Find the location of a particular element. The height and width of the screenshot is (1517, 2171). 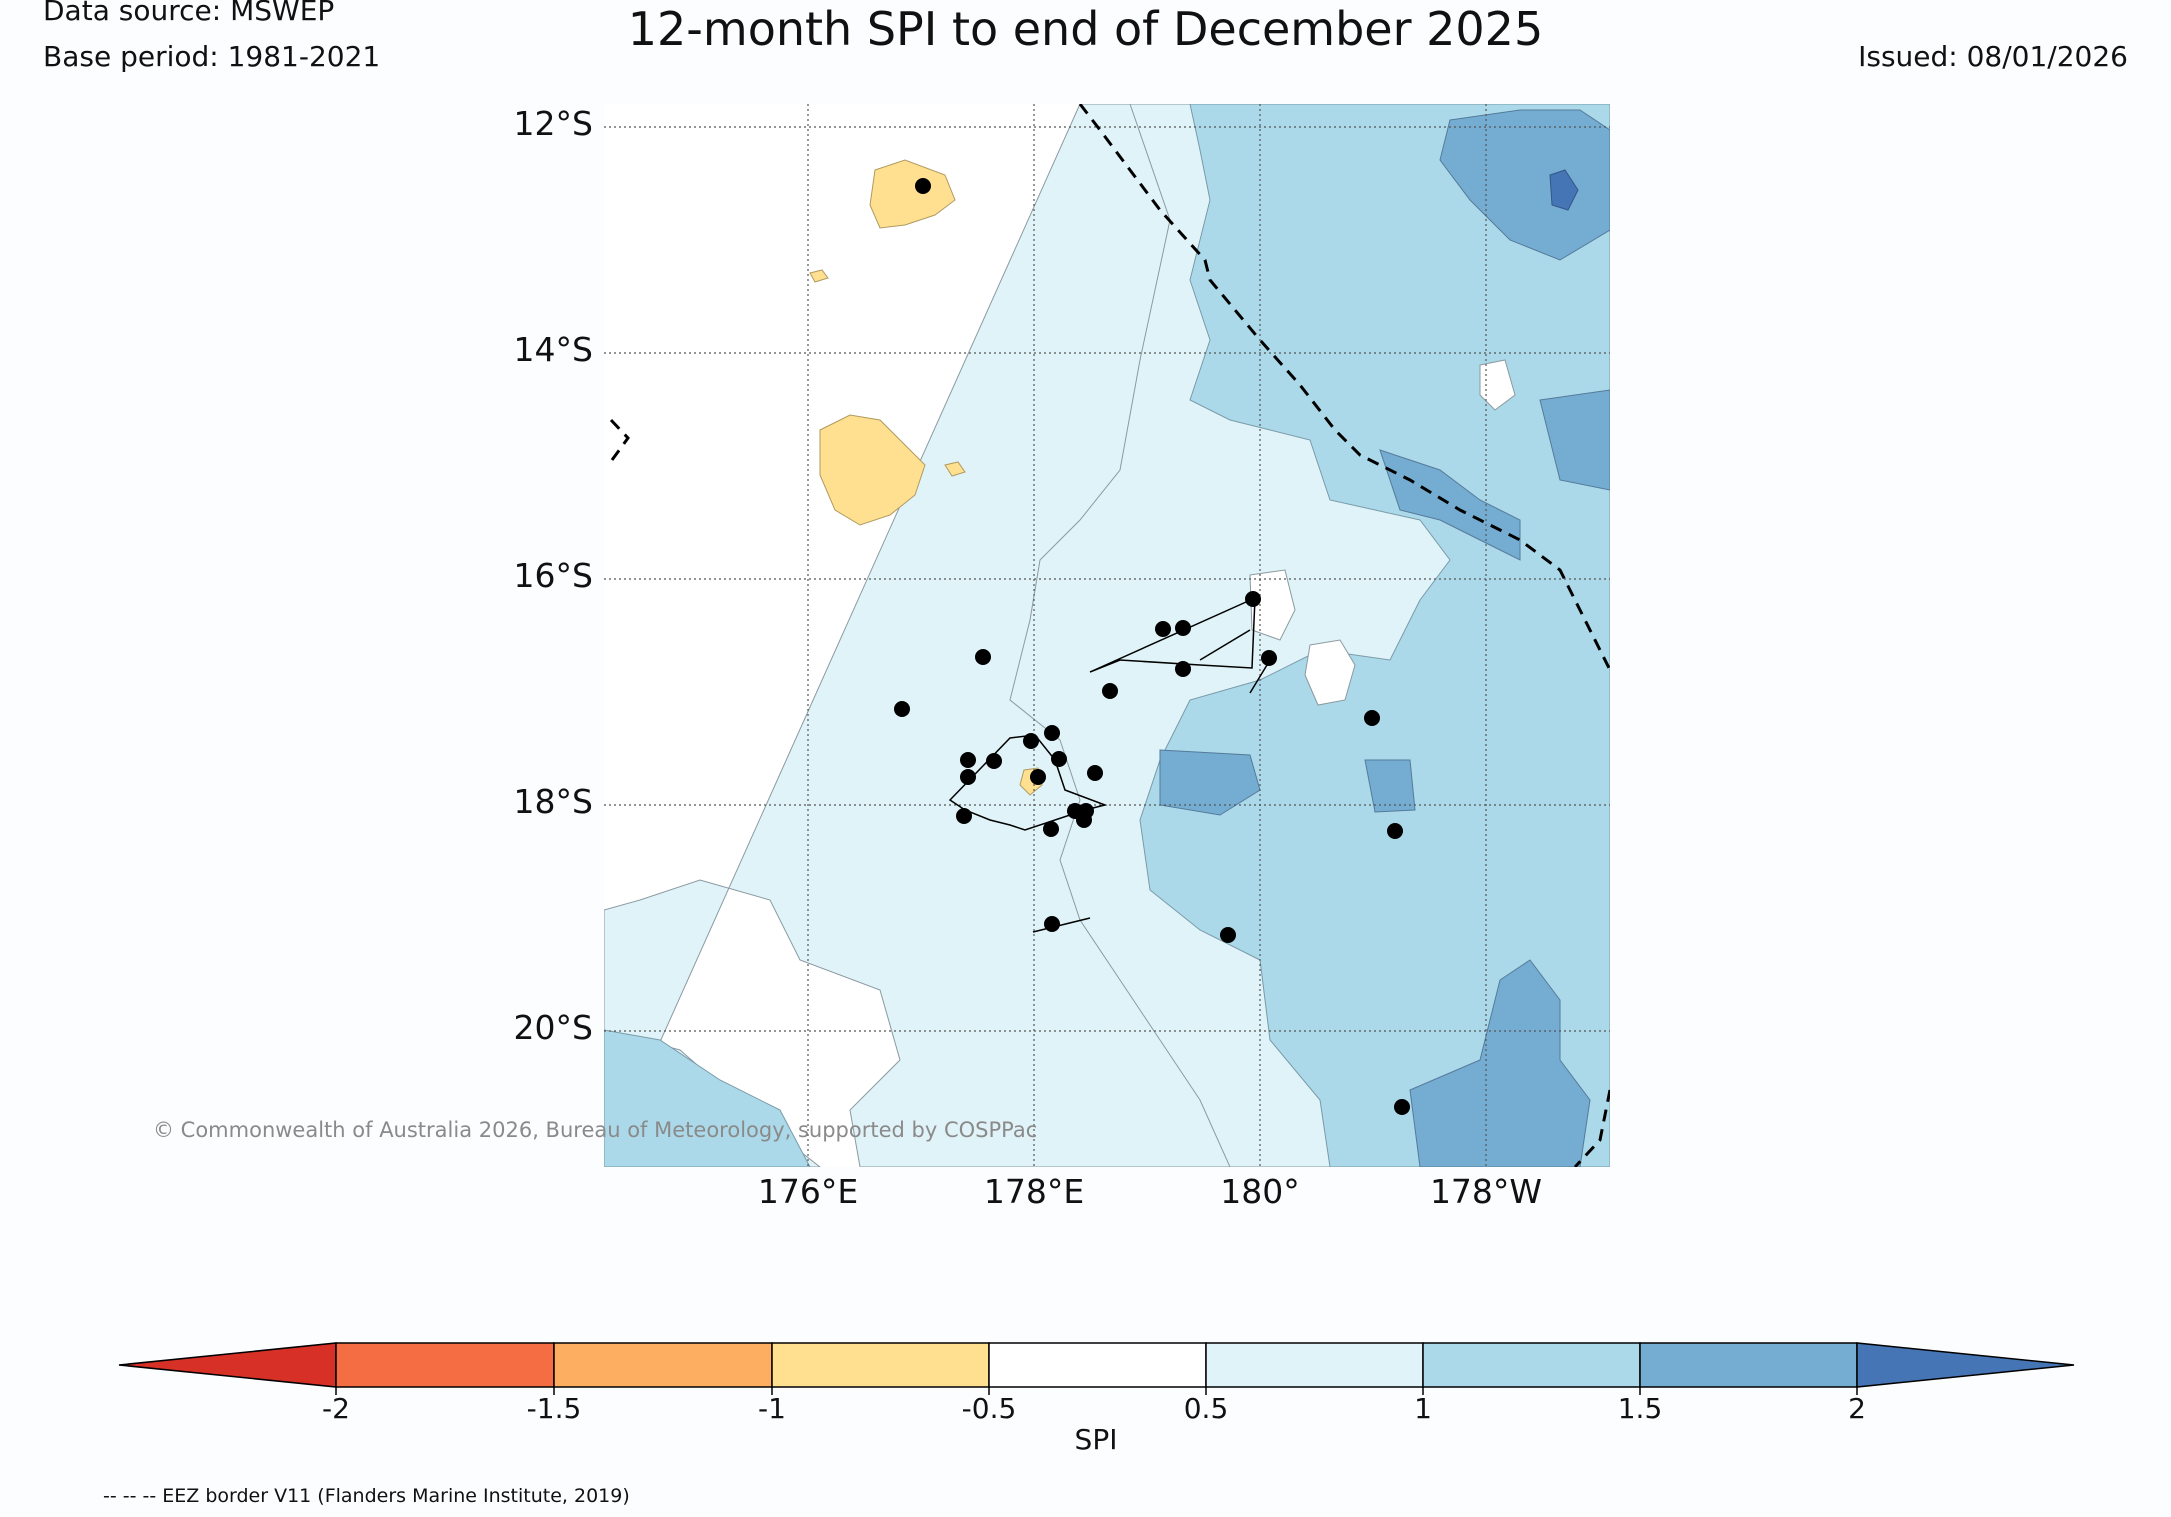

colorbar-tick-label: 1.5 is located at coordinates (1640, 1408).